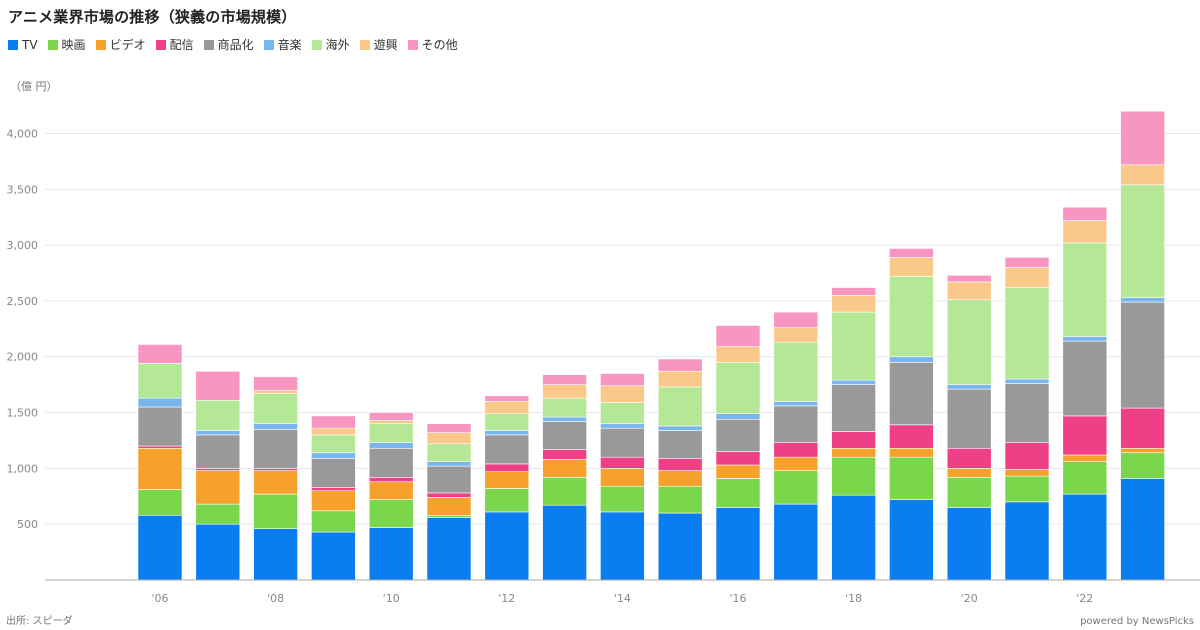  Describe the element at coordinates (23, 357) in the screenshot. I see `y-tick-label: 2,000` at that location.